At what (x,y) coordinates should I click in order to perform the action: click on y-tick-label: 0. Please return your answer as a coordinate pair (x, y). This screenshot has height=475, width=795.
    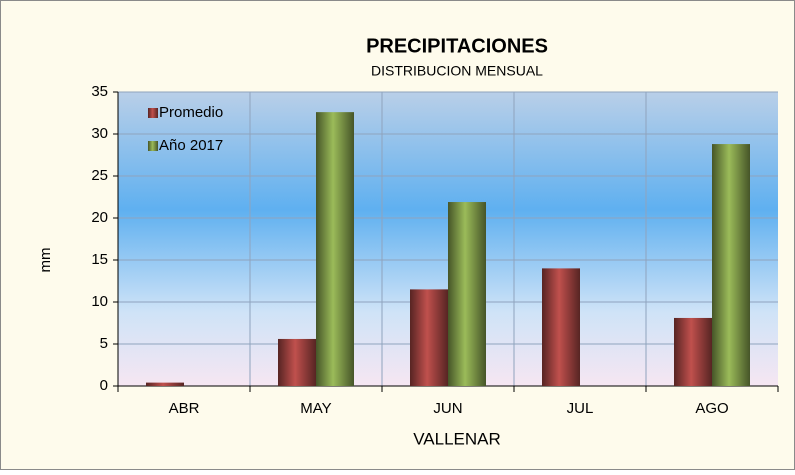
    Looking at the image, I should click on (104, 385).